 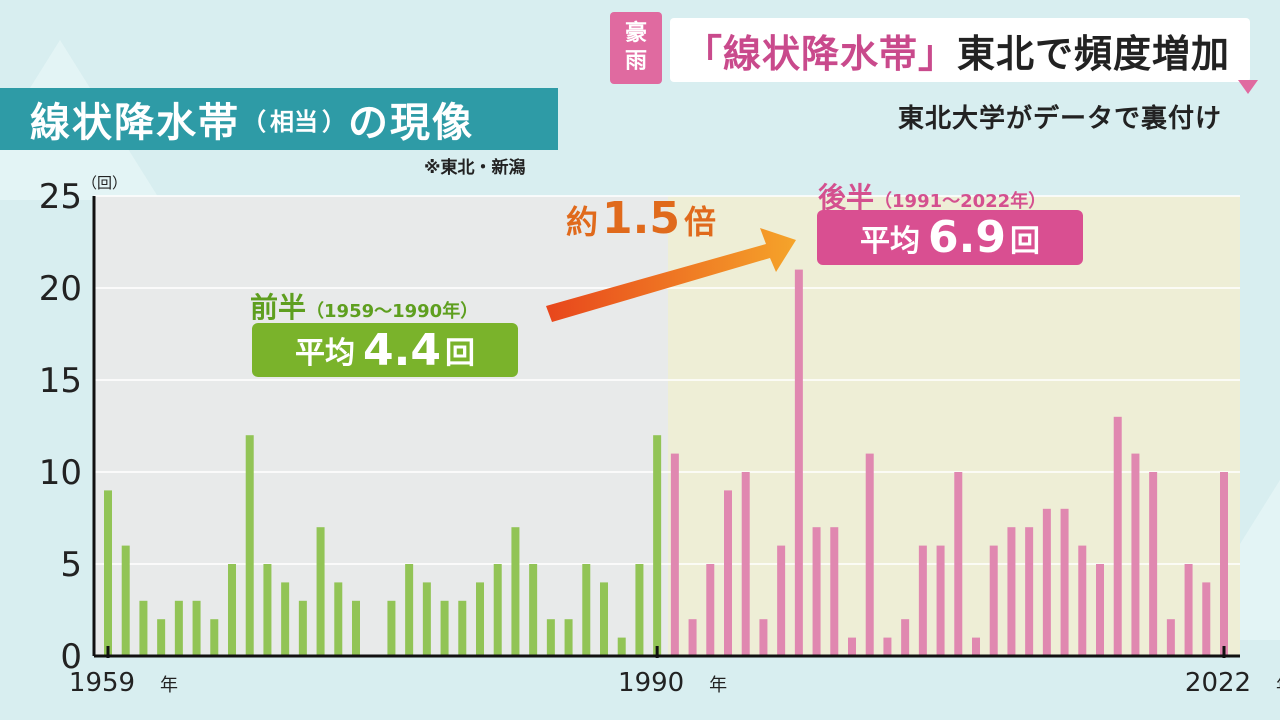 What do you see at coordinates (674, 554) in the screenshot?
I see `bar-1991` at bounding box center [674, 554].